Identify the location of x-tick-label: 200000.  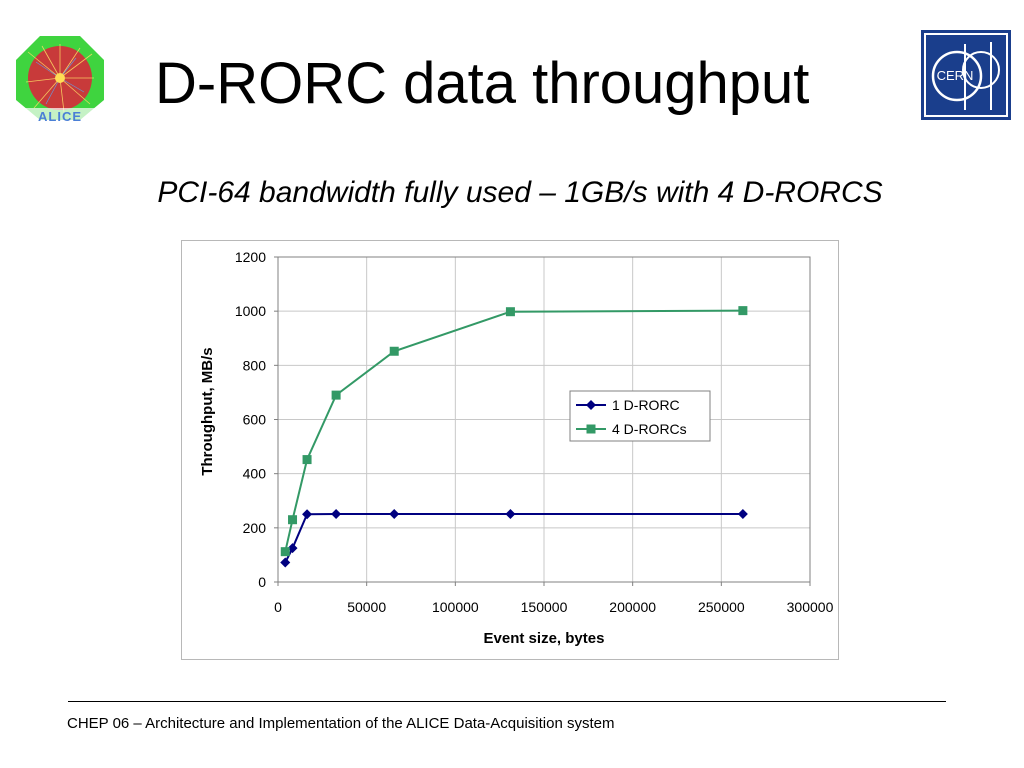
(632, 607).